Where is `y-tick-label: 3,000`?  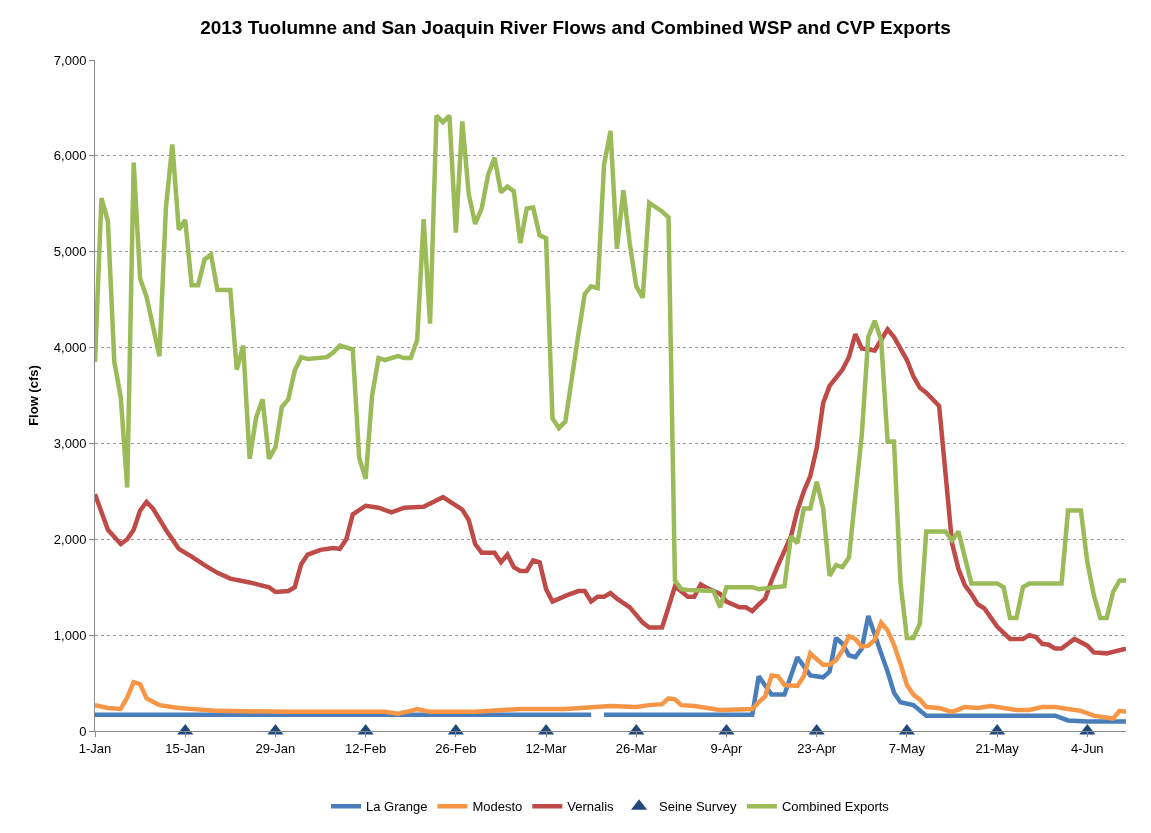 y-tick-label: 3,000 is located at coordinates (70, 443).